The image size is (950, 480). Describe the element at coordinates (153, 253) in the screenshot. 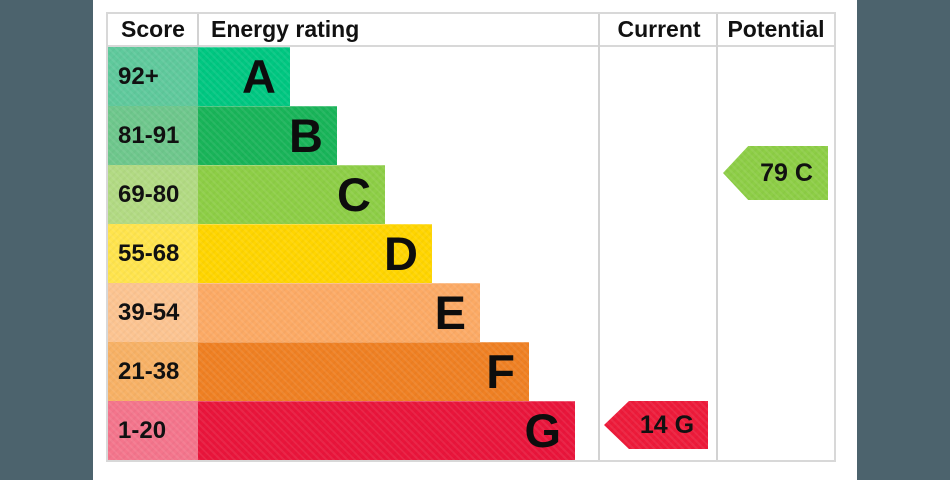

I see `score-range-d: 55-68` at that location.